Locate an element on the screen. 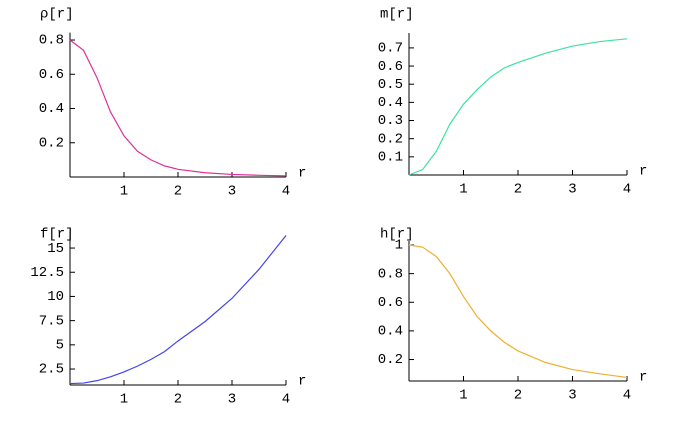 Image resolution: width=685 pixels, height=423 pixels. y-tick-label: 0.5 is located at coordinates (390, 85).